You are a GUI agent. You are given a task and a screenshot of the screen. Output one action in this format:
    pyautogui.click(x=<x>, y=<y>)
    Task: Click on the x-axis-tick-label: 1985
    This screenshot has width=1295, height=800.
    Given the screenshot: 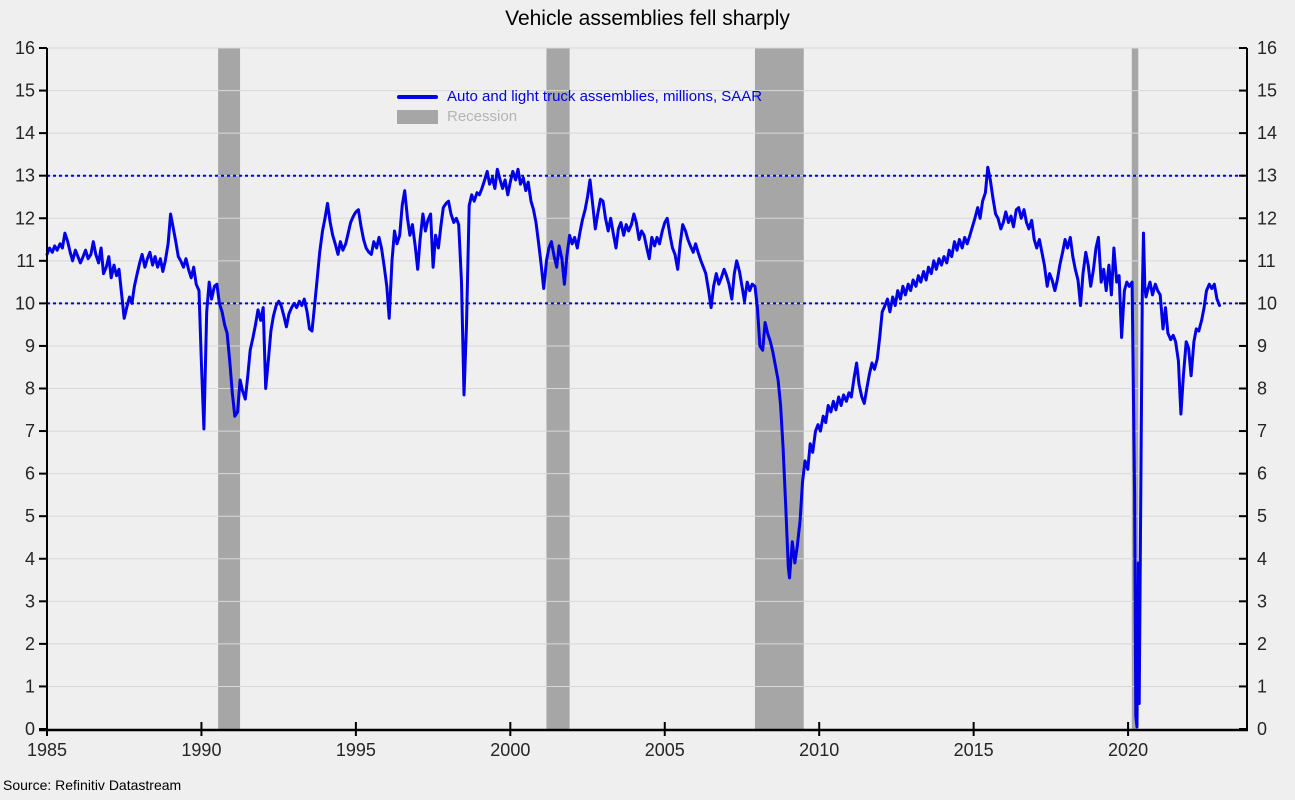 What is the action you would take?
    pyautogui.click(x=47, y=750)
    